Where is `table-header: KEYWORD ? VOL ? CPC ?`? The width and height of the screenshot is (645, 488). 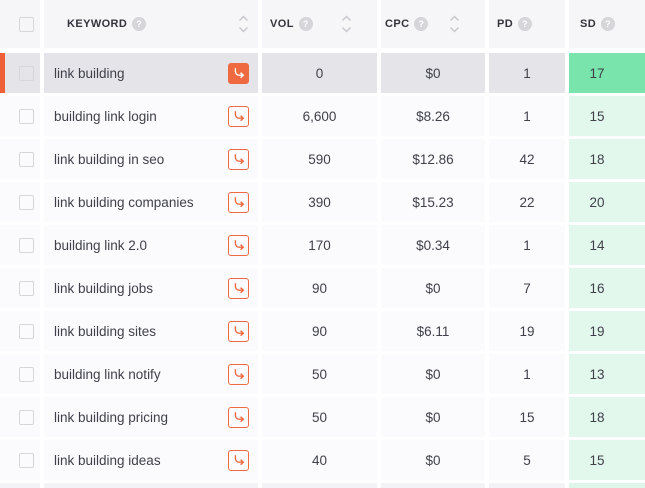
table-header: KEYWORD ? VOL ? CPC ? is located at coordinates (322, 24).